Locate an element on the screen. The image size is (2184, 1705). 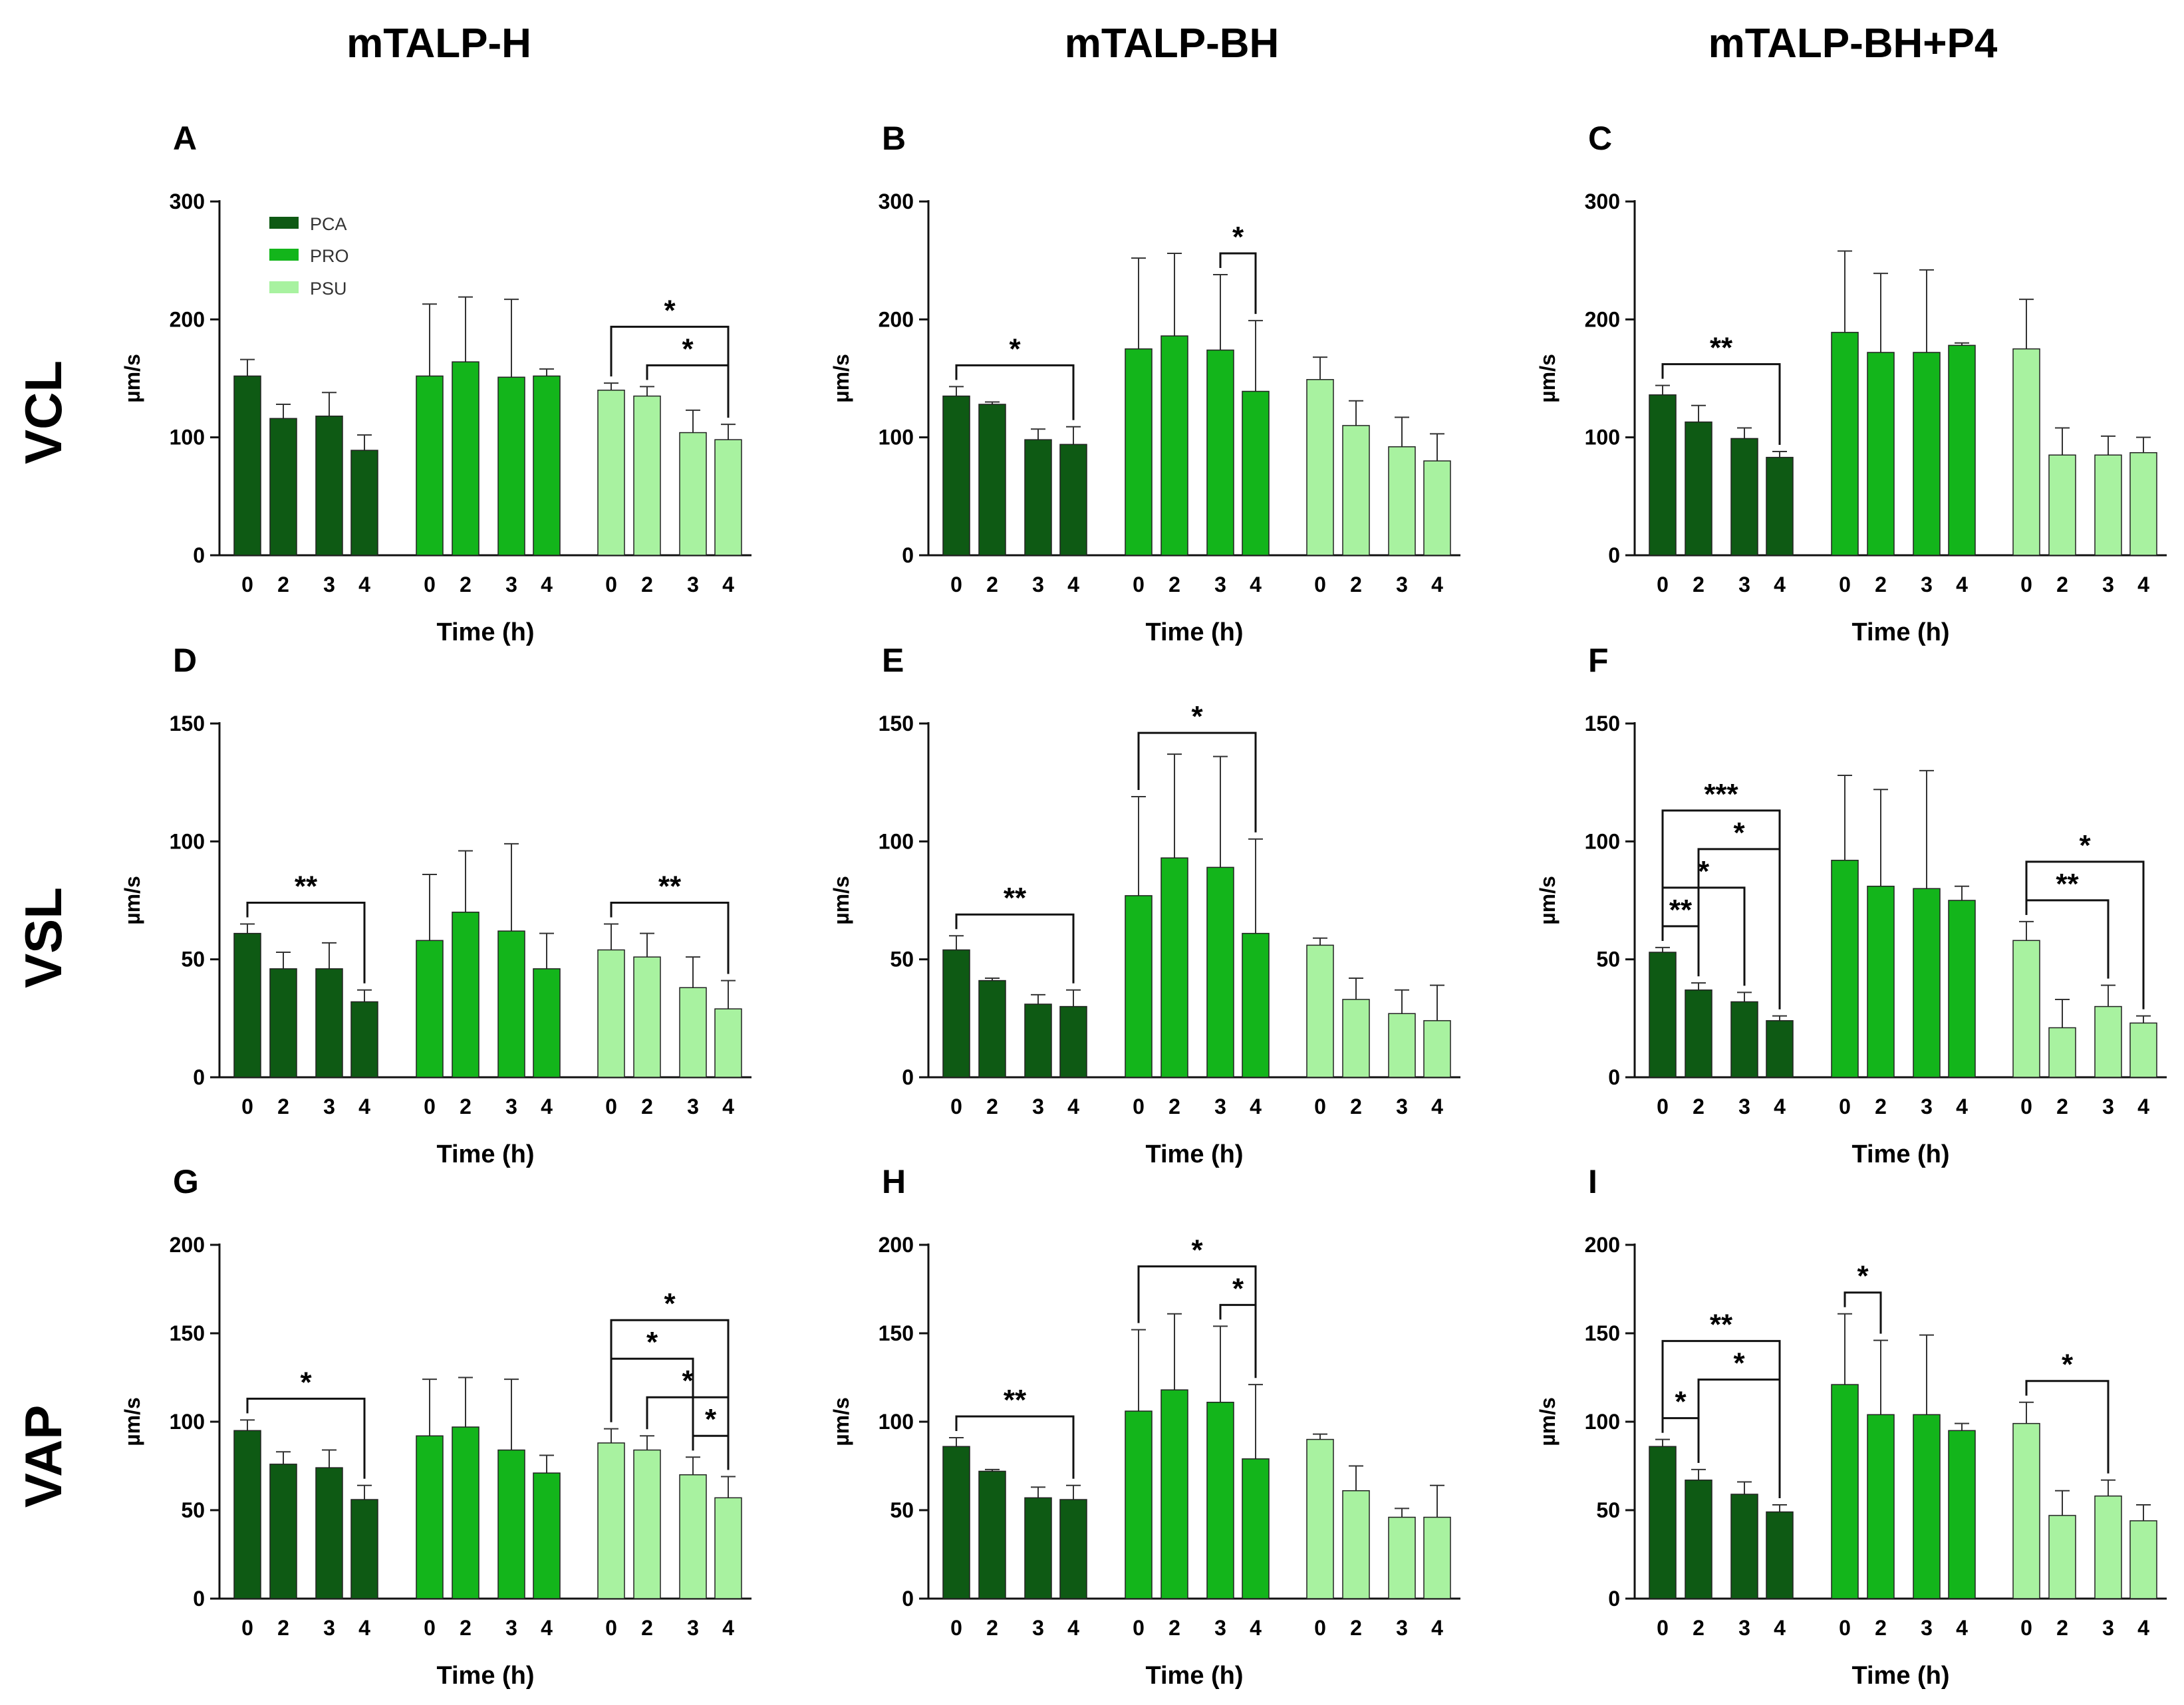
x-axis-title-c: Time (h) is located at coordinates (1900, 632).